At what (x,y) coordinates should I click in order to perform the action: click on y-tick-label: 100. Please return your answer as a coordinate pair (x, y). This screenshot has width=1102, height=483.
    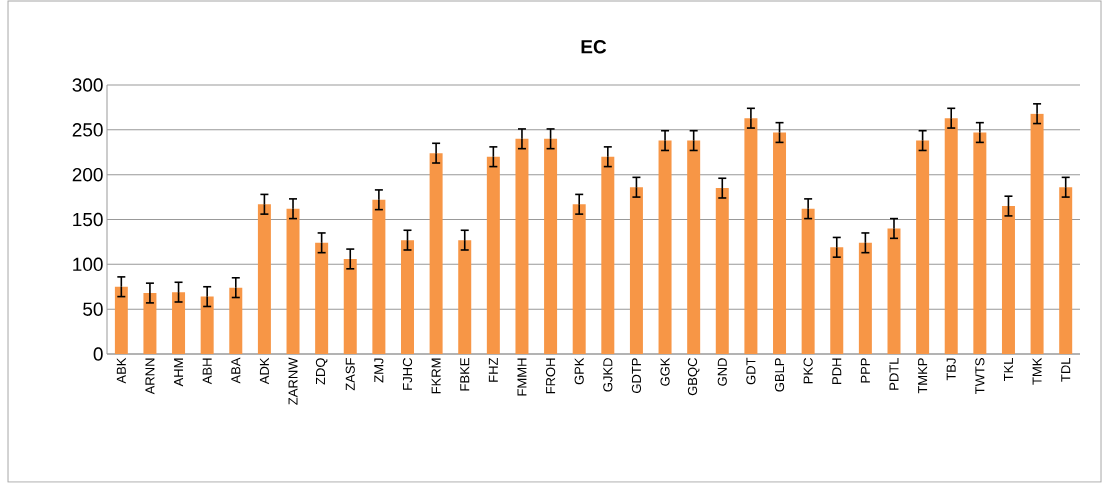
    Looking at the image, I should click on (88, 264).